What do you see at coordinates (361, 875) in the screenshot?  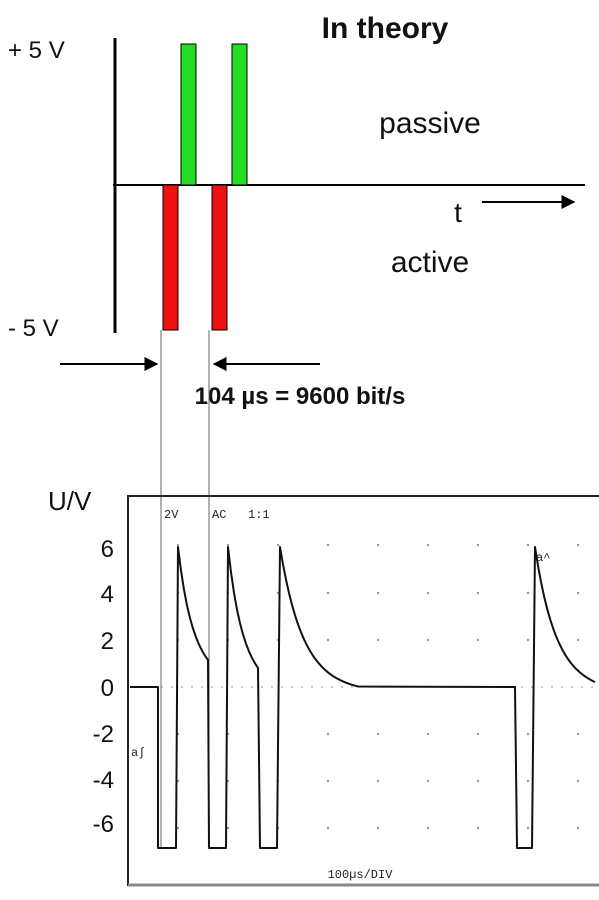 I see `timebase-label: 100µs/DIV` at bounding box center [361, 875].